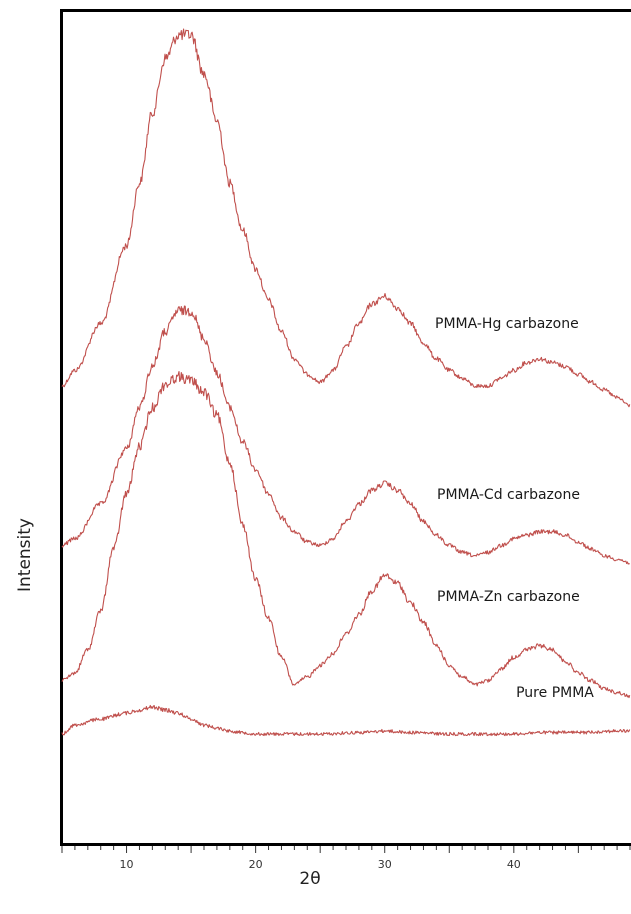  What do you see at coordinates (127, 864) in the screenshot?
I see `x-tick-label-10: 10` at bounding box center [127, 864].